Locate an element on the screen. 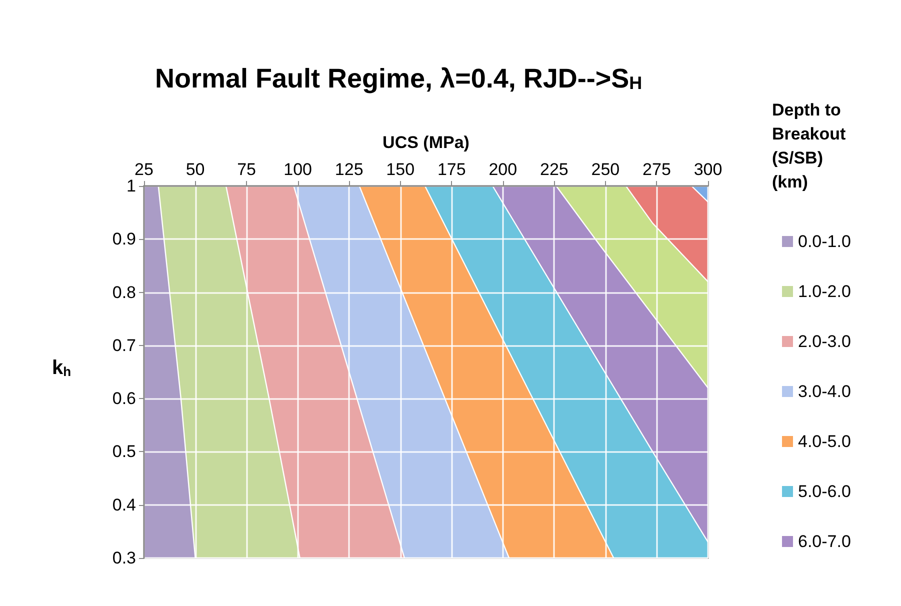  legend-label: 3.0-4.0 is located at coordinates (824, 391).